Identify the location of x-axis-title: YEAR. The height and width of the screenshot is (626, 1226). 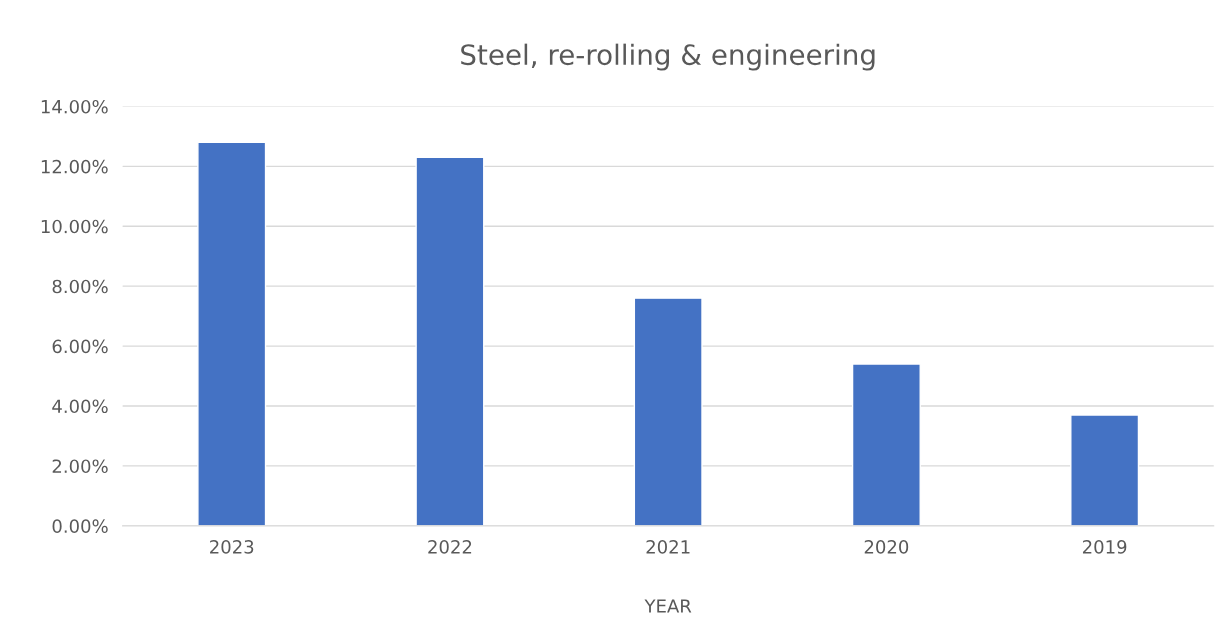
(668, 606).